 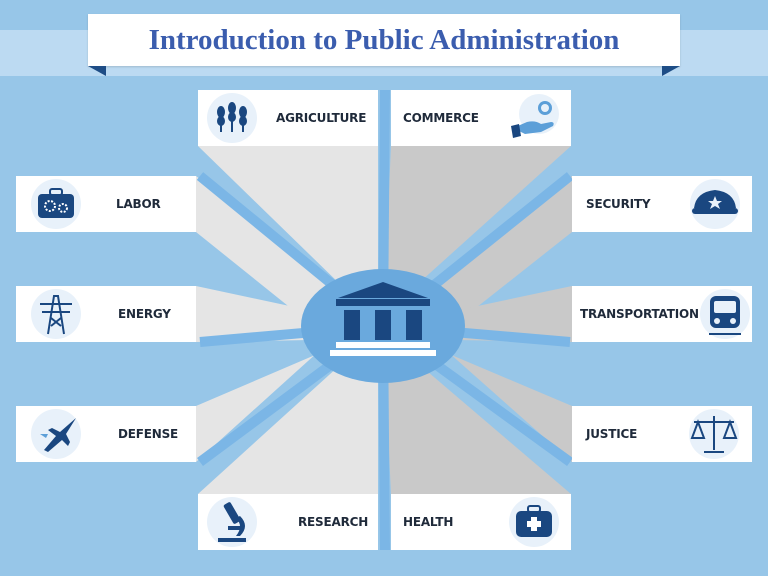 I want to click on sector-label-agriculture: AGRICULTURE, so click(x=321, y=118).